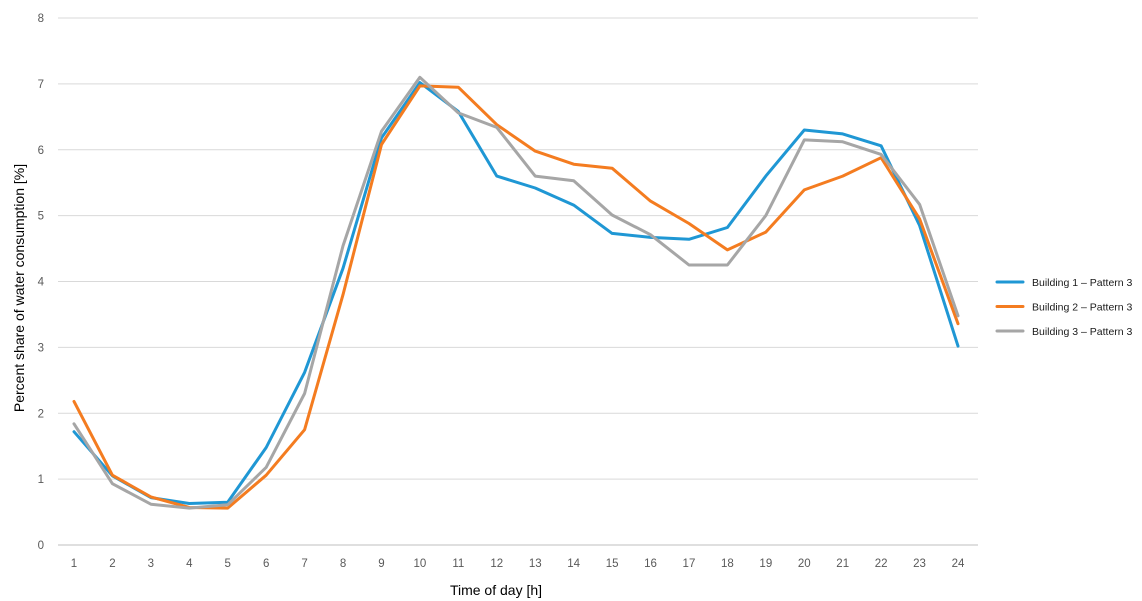 The height and width of the screenshot is (601, 1142). Describe the element at coordinates (1082, 308) in the screenshot. I see `legend-label: Building 2 – Pattern 3` at that location.